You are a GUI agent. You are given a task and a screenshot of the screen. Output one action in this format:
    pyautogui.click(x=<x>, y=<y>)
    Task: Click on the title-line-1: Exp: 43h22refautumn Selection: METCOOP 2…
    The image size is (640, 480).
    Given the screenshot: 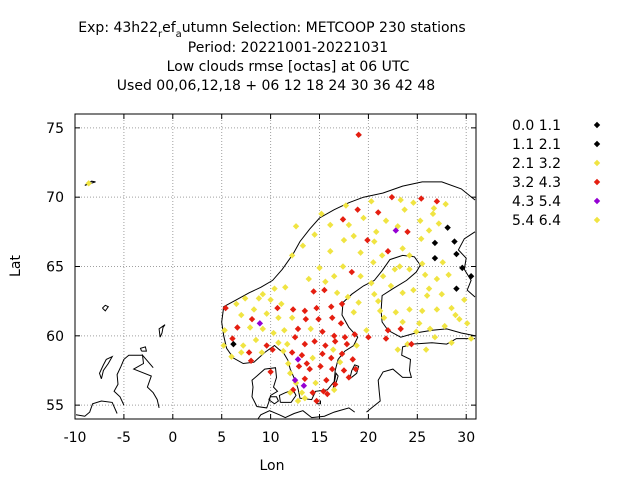 What is the action you would take?
    pyautogui.click(x=271, y=30)
    